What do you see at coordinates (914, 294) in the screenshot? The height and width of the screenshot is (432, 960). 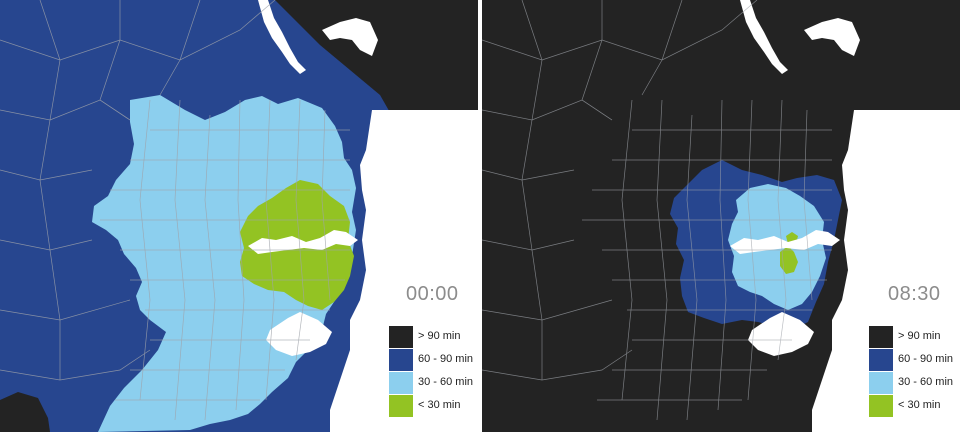 I see `time-label: 08:30` at bounding box center [914, 294].